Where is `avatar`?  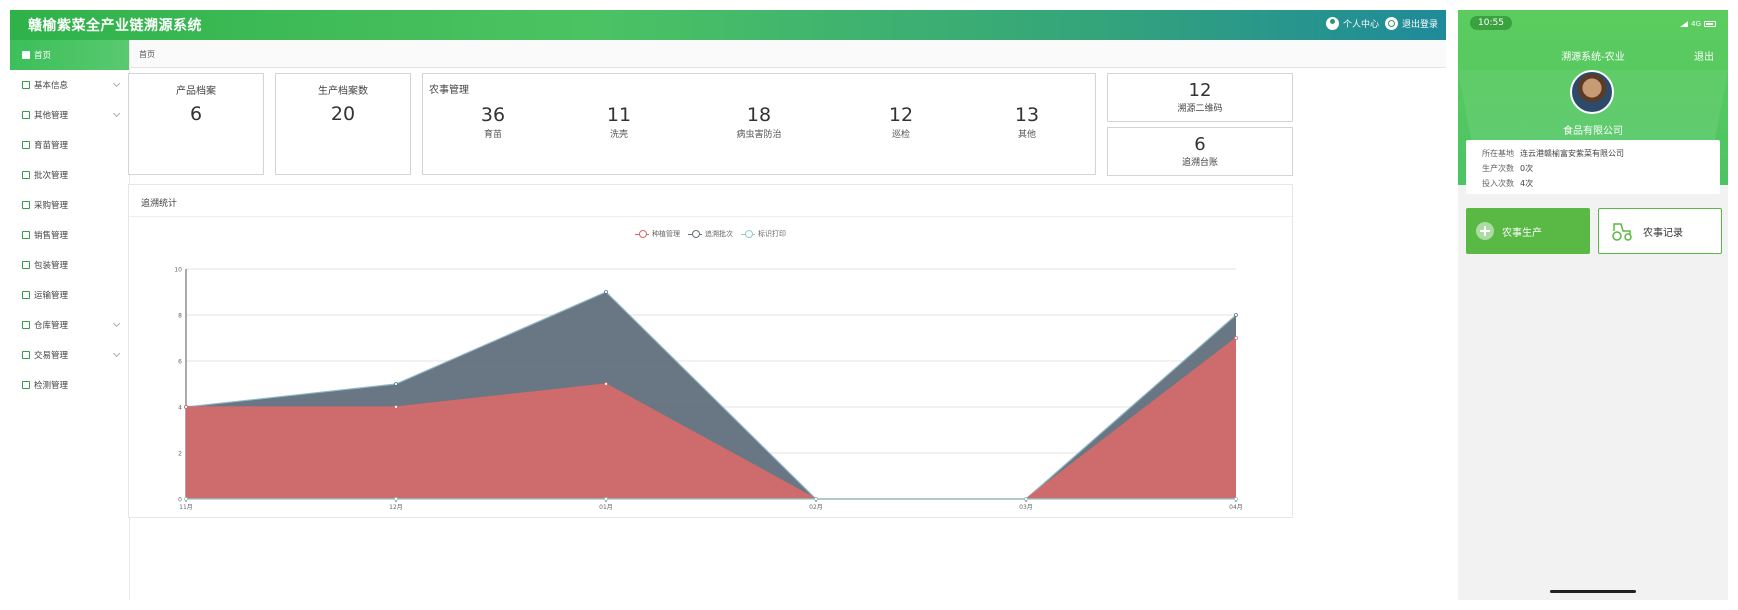
avatar is located at coordinates (1592, 92).